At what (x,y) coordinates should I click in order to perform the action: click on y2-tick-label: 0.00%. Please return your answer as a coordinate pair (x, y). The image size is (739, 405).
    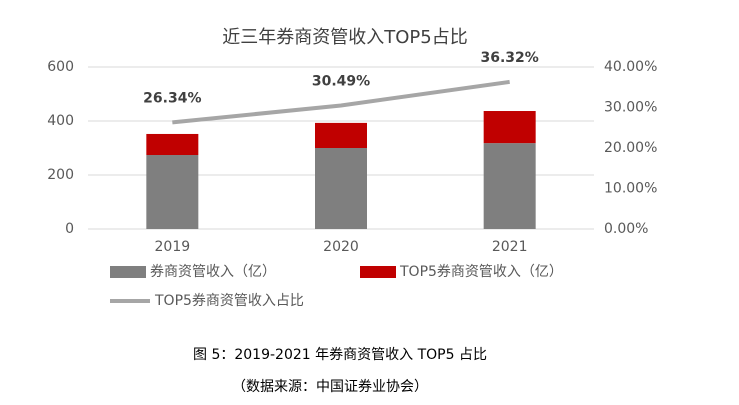
    Looking at the image, I should click on (626, 229).